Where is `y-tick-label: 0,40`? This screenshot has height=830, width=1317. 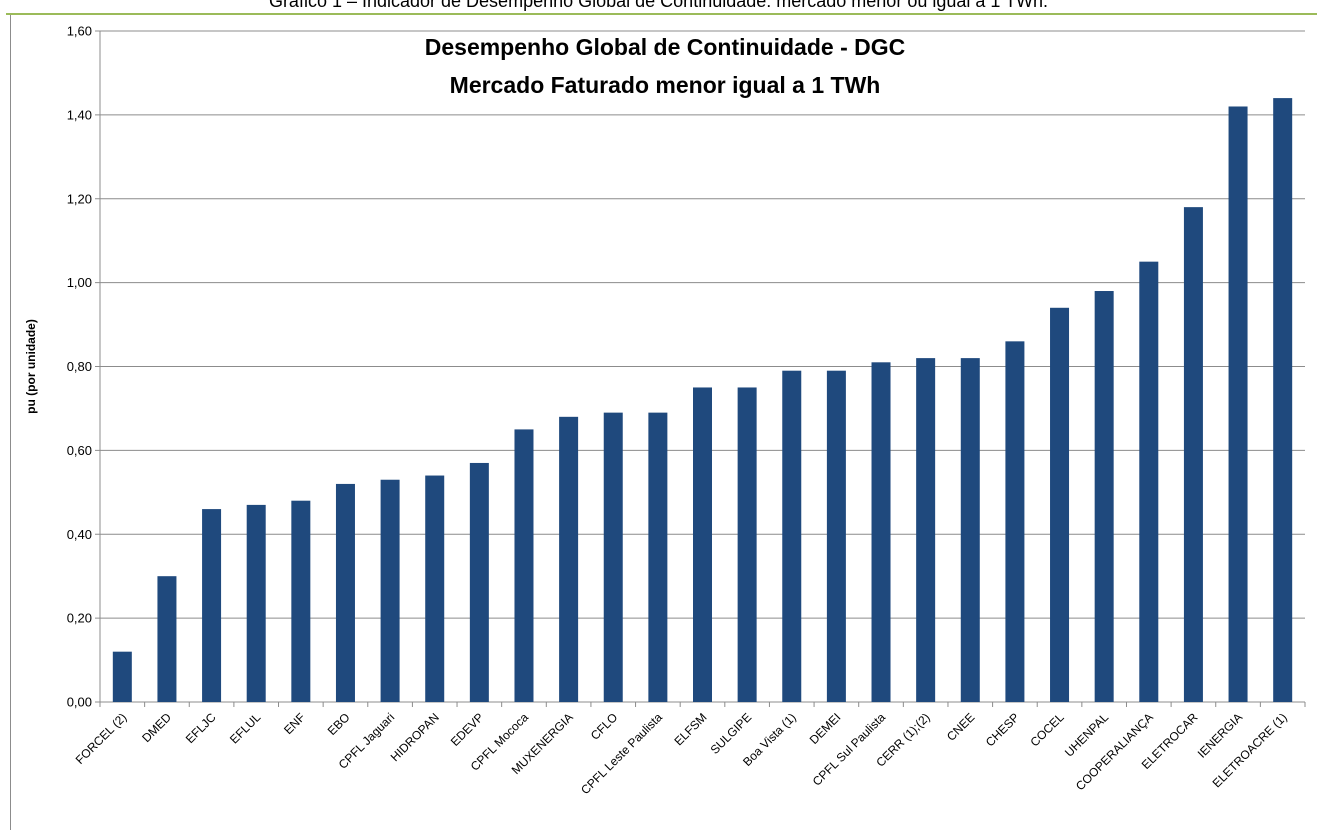 y-tick-label: 0,40 is located at coordinates (79, 534).